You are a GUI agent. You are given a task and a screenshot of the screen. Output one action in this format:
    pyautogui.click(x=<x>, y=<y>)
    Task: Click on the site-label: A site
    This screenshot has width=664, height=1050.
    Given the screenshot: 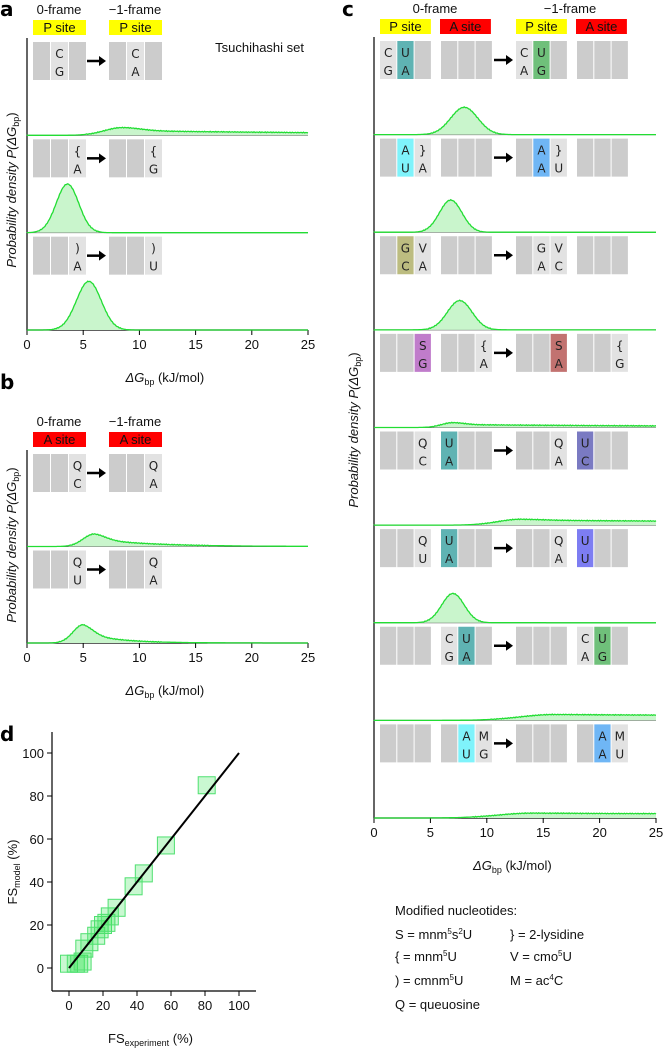 What is the action you would take?
    pyautogui.click(x=136, y=439)
    